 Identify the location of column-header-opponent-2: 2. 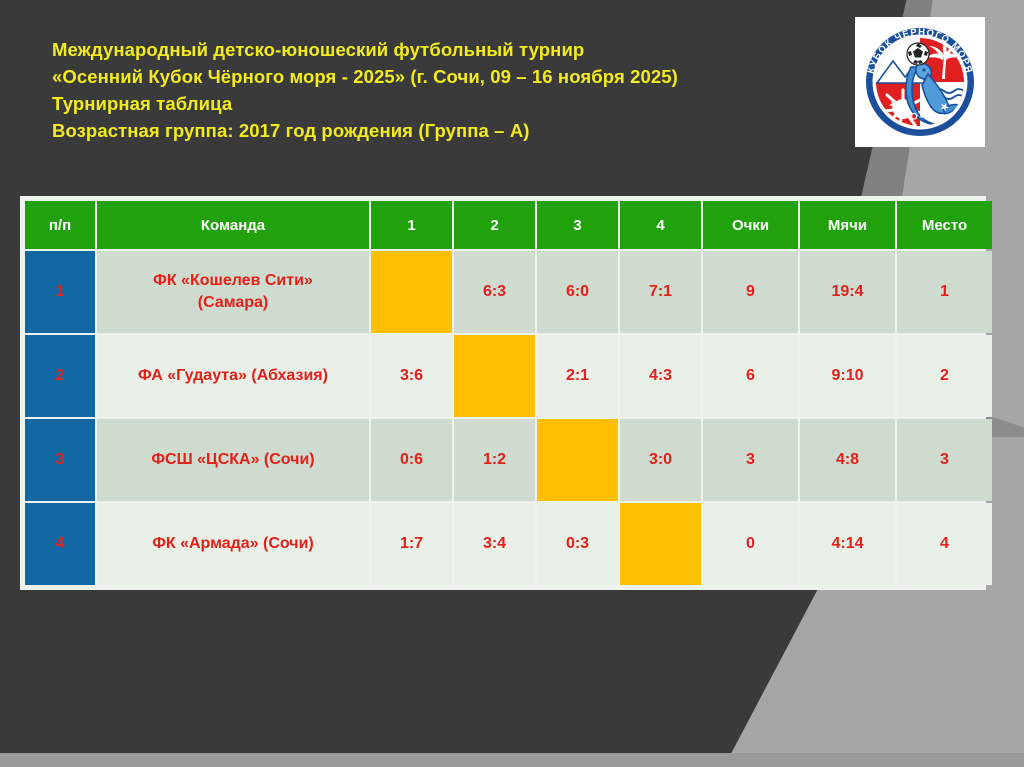
(494, 225).